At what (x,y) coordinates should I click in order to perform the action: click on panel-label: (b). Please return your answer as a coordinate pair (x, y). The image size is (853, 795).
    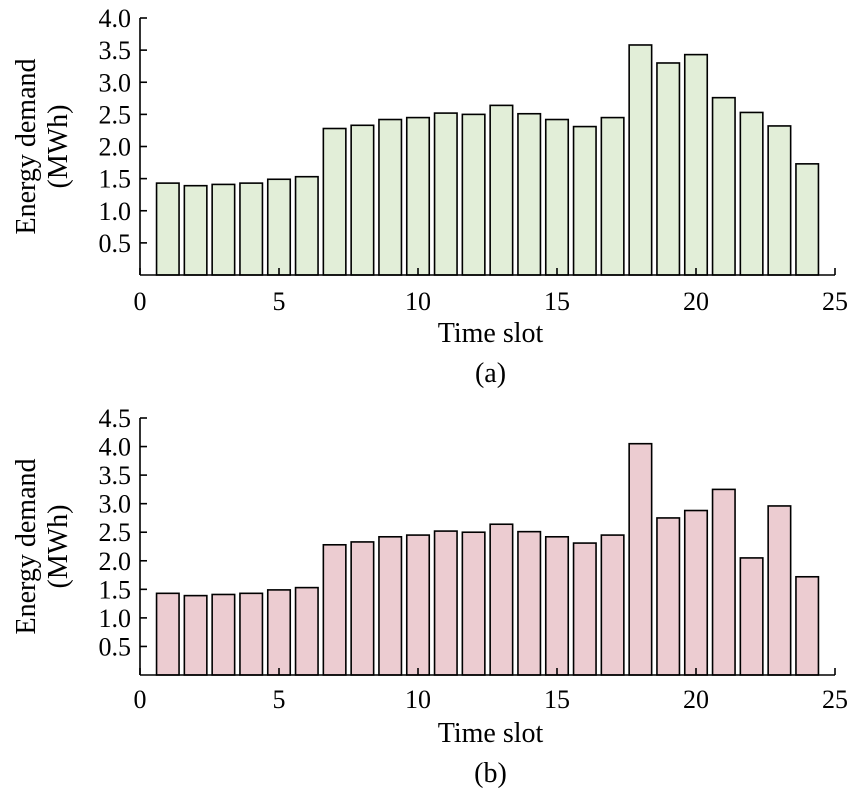
    Looking at the image, I should click on (490, 773).